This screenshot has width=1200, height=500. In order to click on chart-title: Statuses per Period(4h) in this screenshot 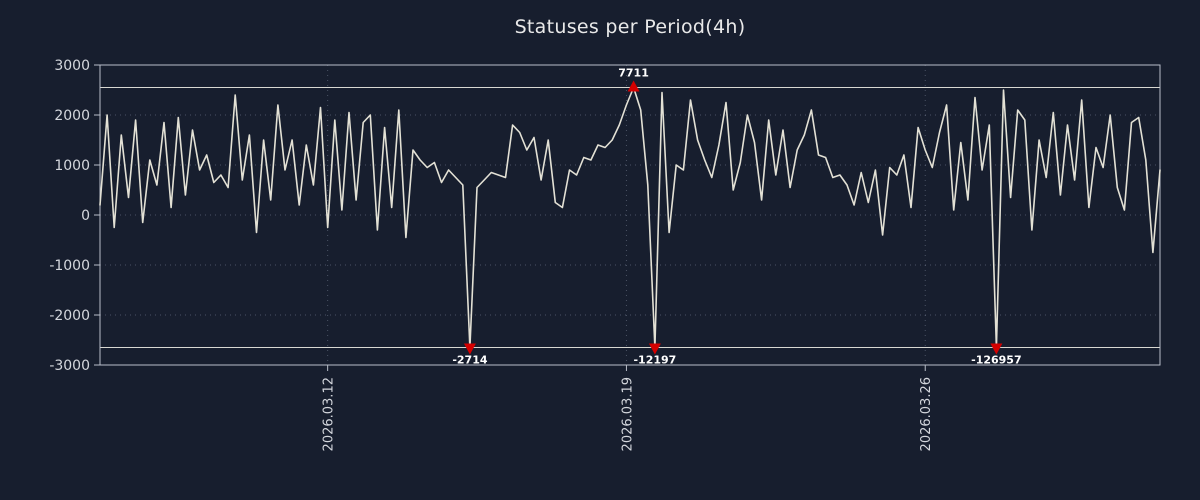, I will do `click(630, 27)`.